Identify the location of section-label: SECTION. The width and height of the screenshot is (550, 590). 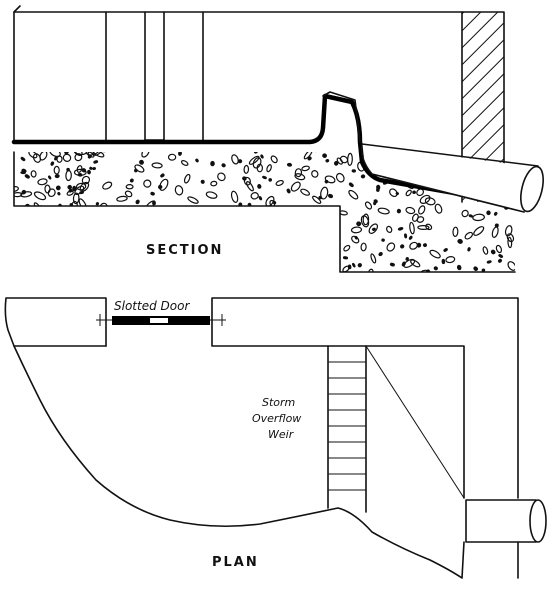
(184, 250).